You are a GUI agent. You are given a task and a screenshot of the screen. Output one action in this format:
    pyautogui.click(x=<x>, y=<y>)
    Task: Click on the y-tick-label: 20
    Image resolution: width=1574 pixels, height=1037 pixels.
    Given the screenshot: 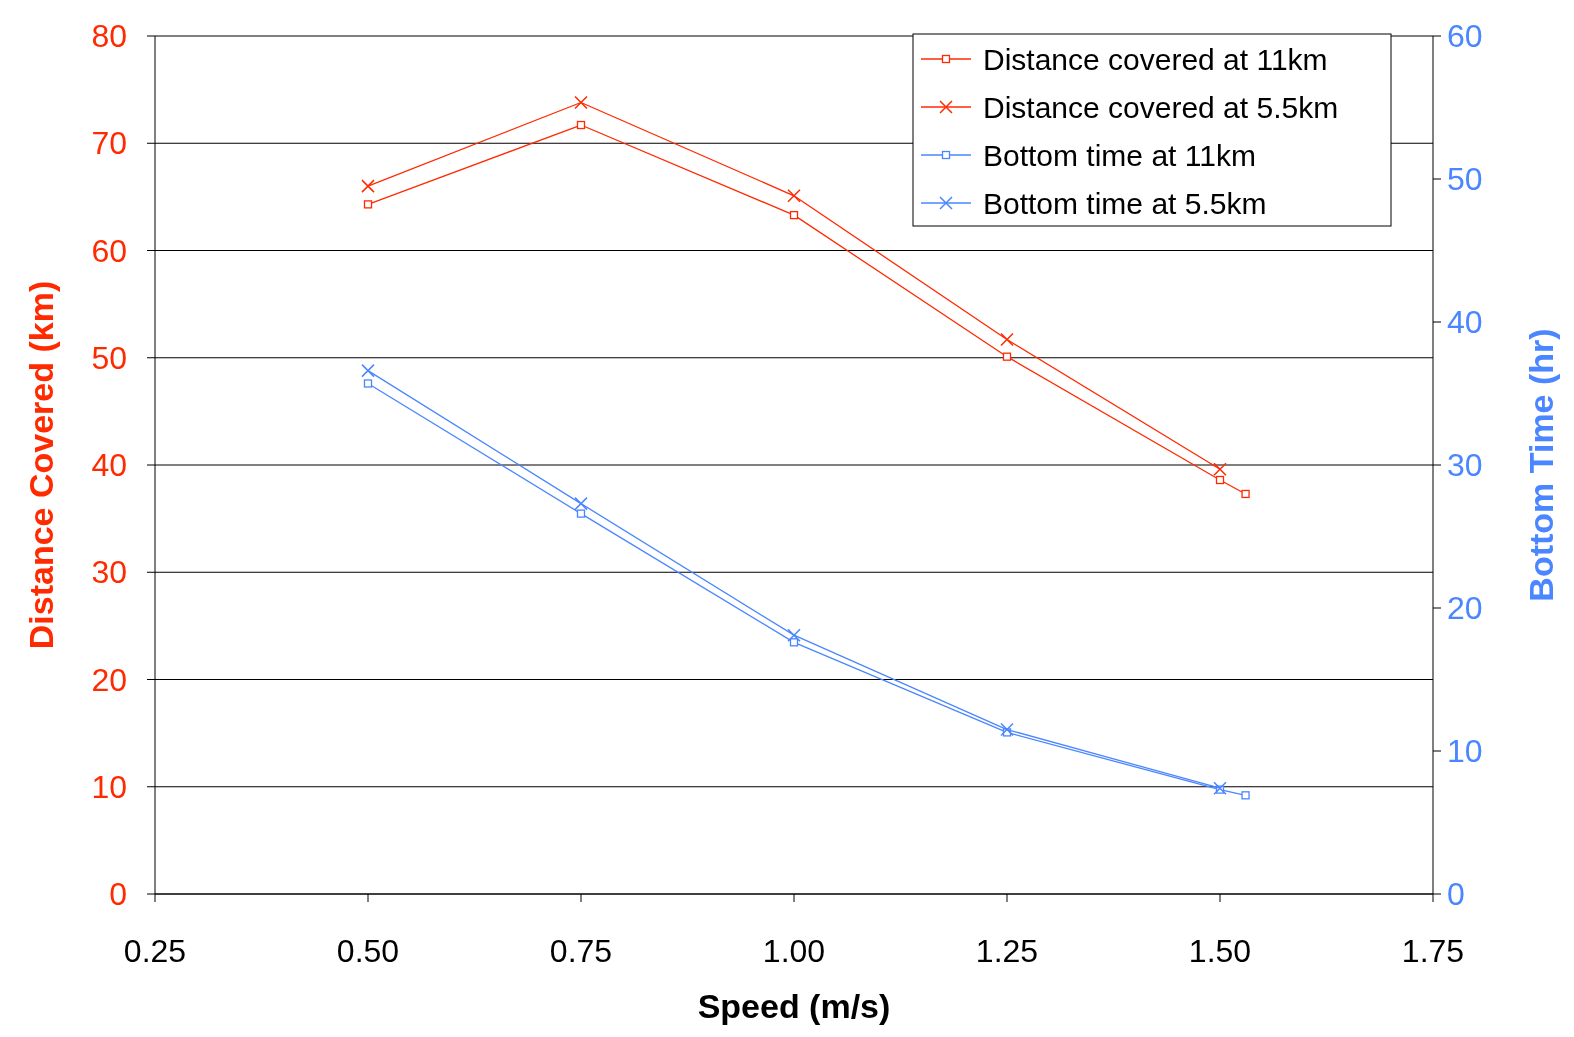 What is the action you would take?
    pyautogui.click(x=109, y=679)
    